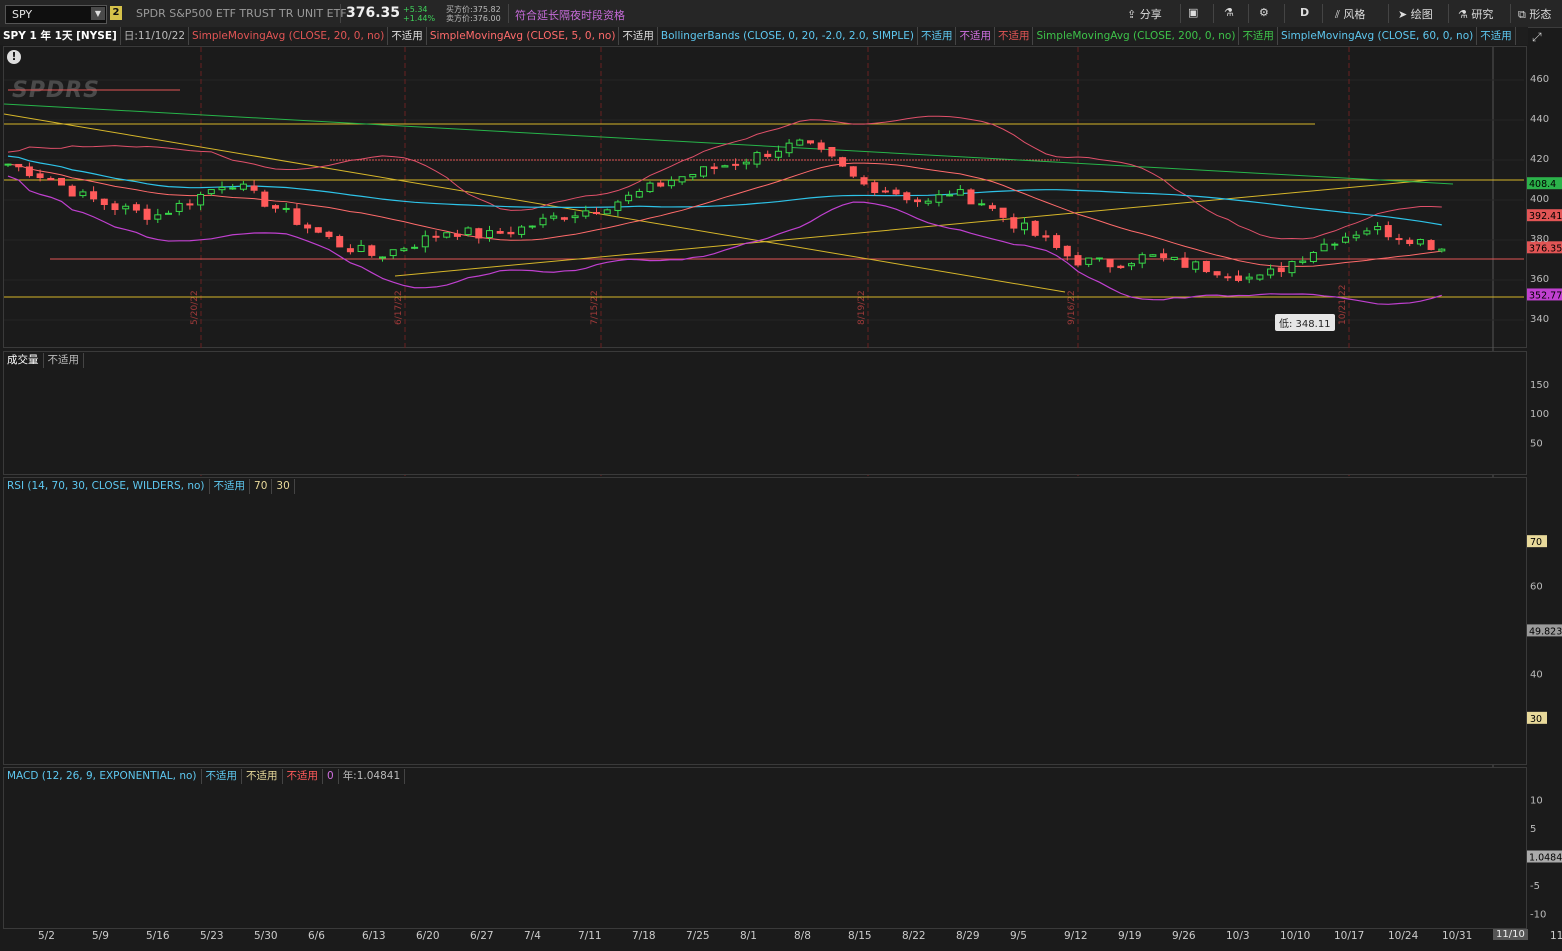  I want to click on rsi-os-tag, so click(1537, 717).